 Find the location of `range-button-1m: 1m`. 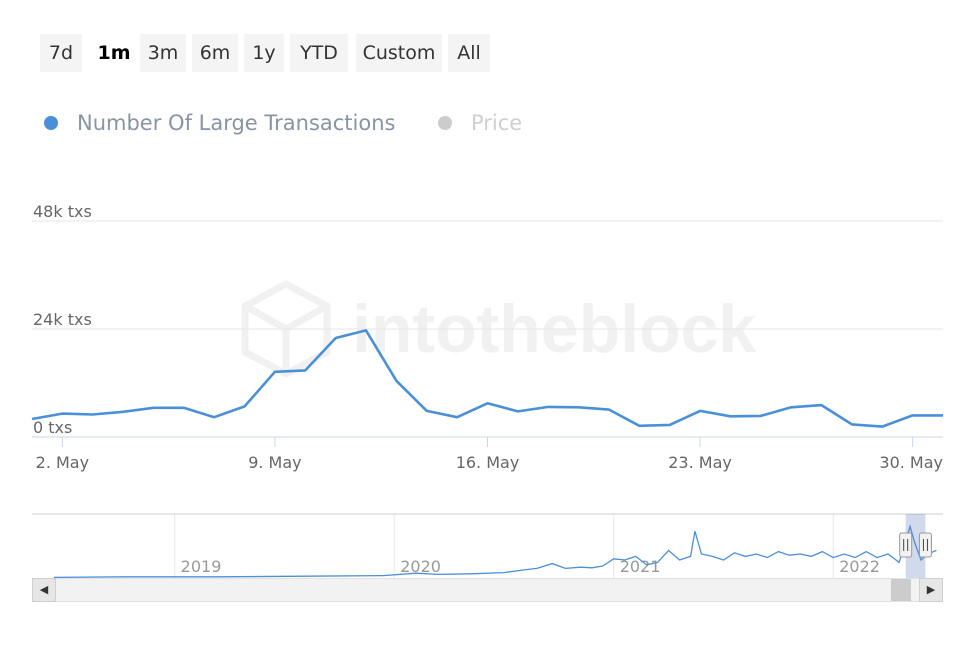

range-button-1m: 1m is located at coordinates (114, 53).